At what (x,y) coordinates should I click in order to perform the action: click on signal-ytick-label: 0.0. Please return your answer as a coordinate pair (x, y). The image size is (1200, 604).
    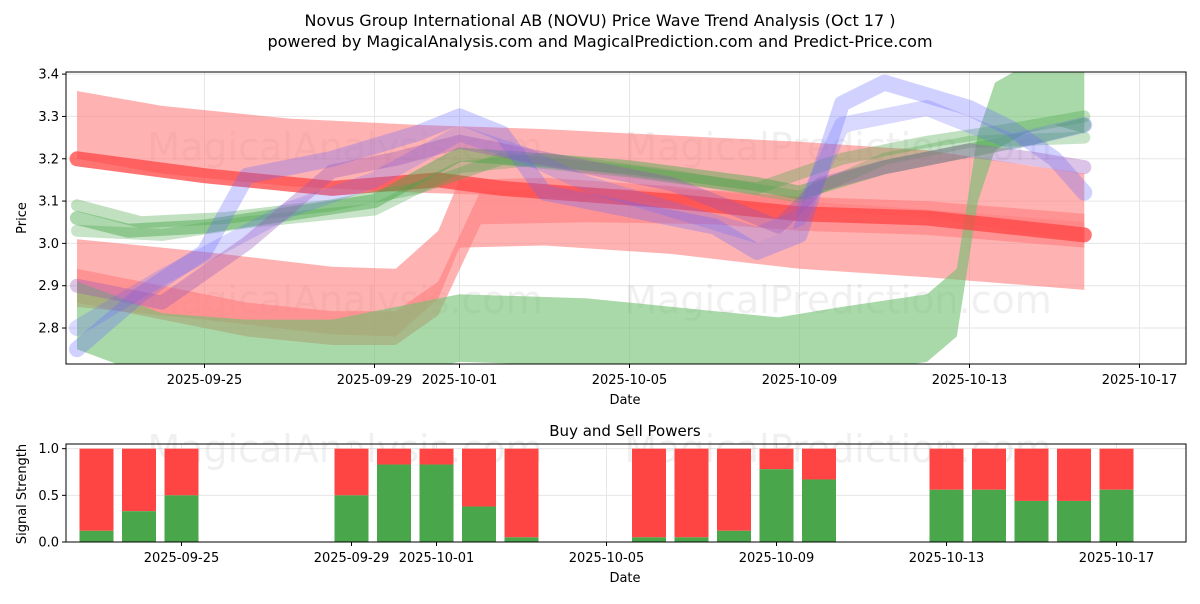
    Looking at the image, I should click on (48, 543).